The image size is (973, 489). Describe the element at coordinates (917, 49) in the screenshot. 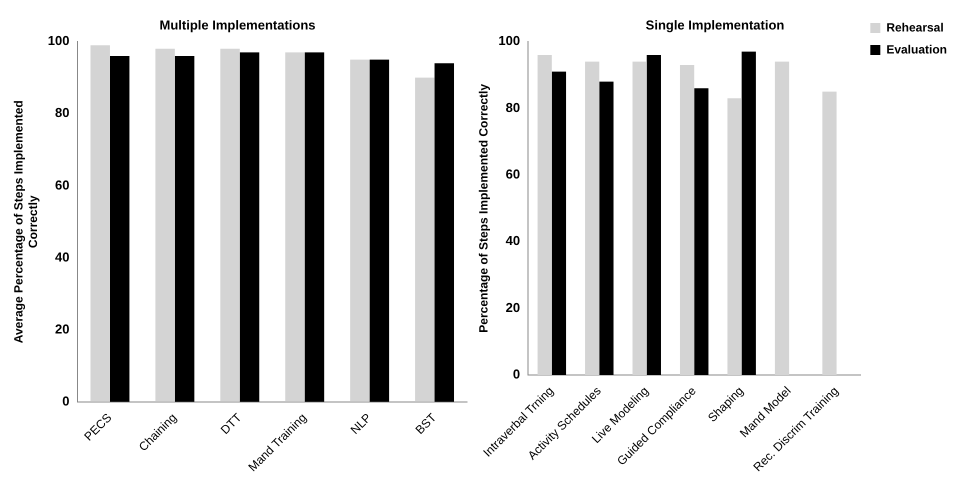

I see `legend-label: Evaluation` at that location.